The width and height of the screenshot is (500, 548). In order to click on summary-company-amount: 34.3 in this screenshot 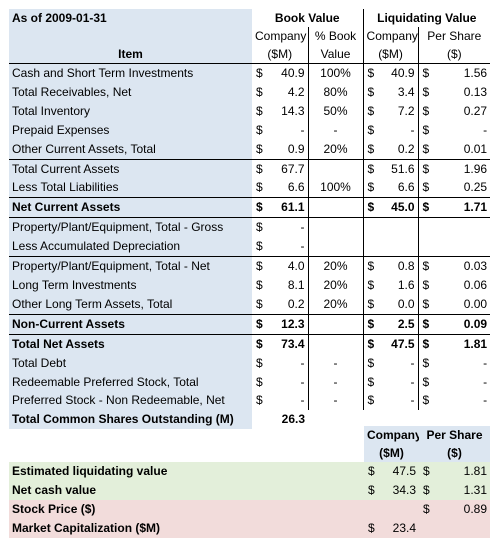, I will do `click(400, 490)`.